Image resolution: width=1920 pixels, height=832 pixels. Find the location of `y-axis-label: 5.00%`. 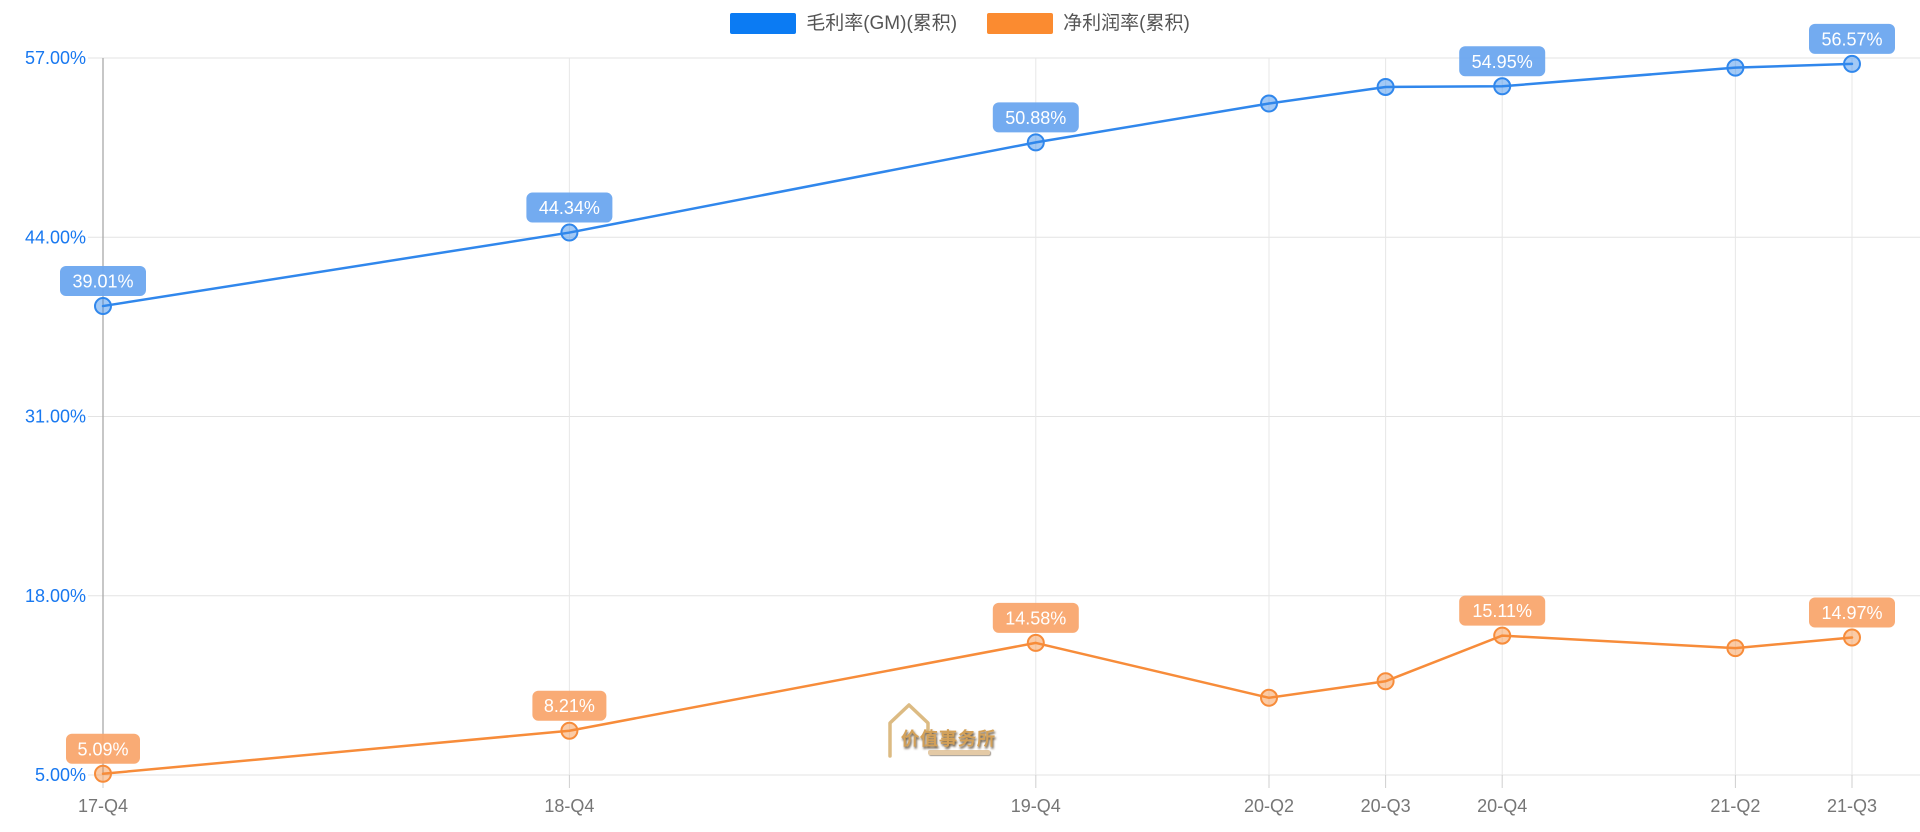

y-axis-label: 5.00% is located at coordinates (60, 775).